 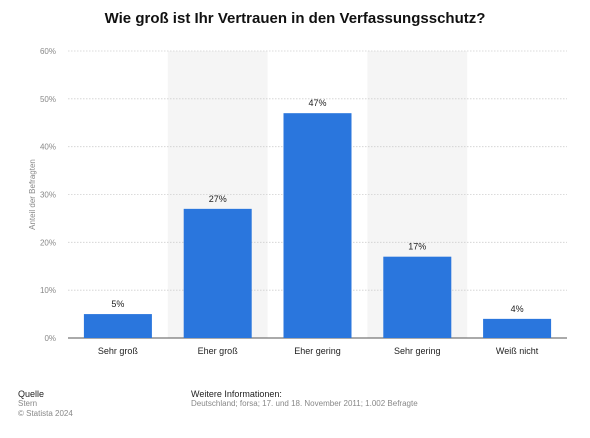 What do you see at coordinates (50, 338) in the screenshot?
I see `y-tick-label: 0%` at bounding box center [50, 338].